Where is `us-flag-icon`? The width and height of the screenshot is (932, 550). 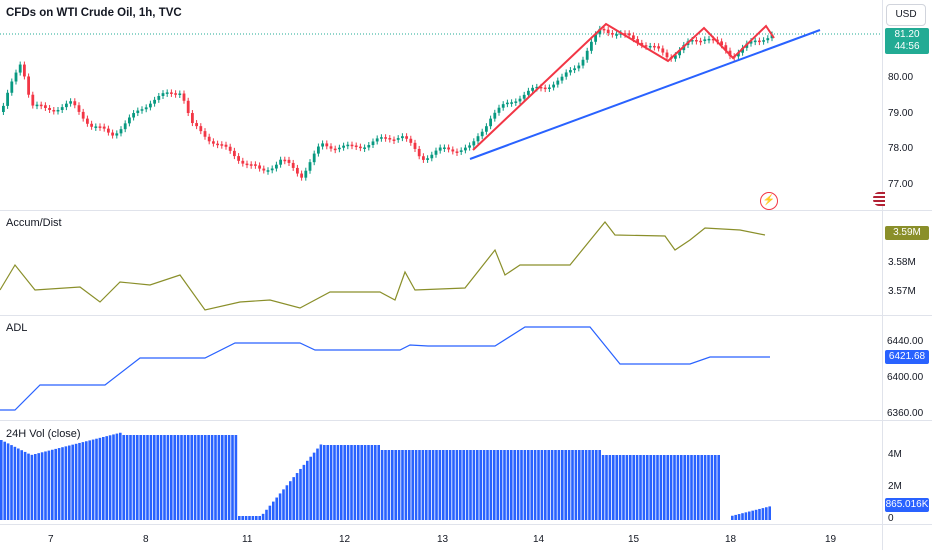 us-flag-icon is located at coordinates (879, 199).